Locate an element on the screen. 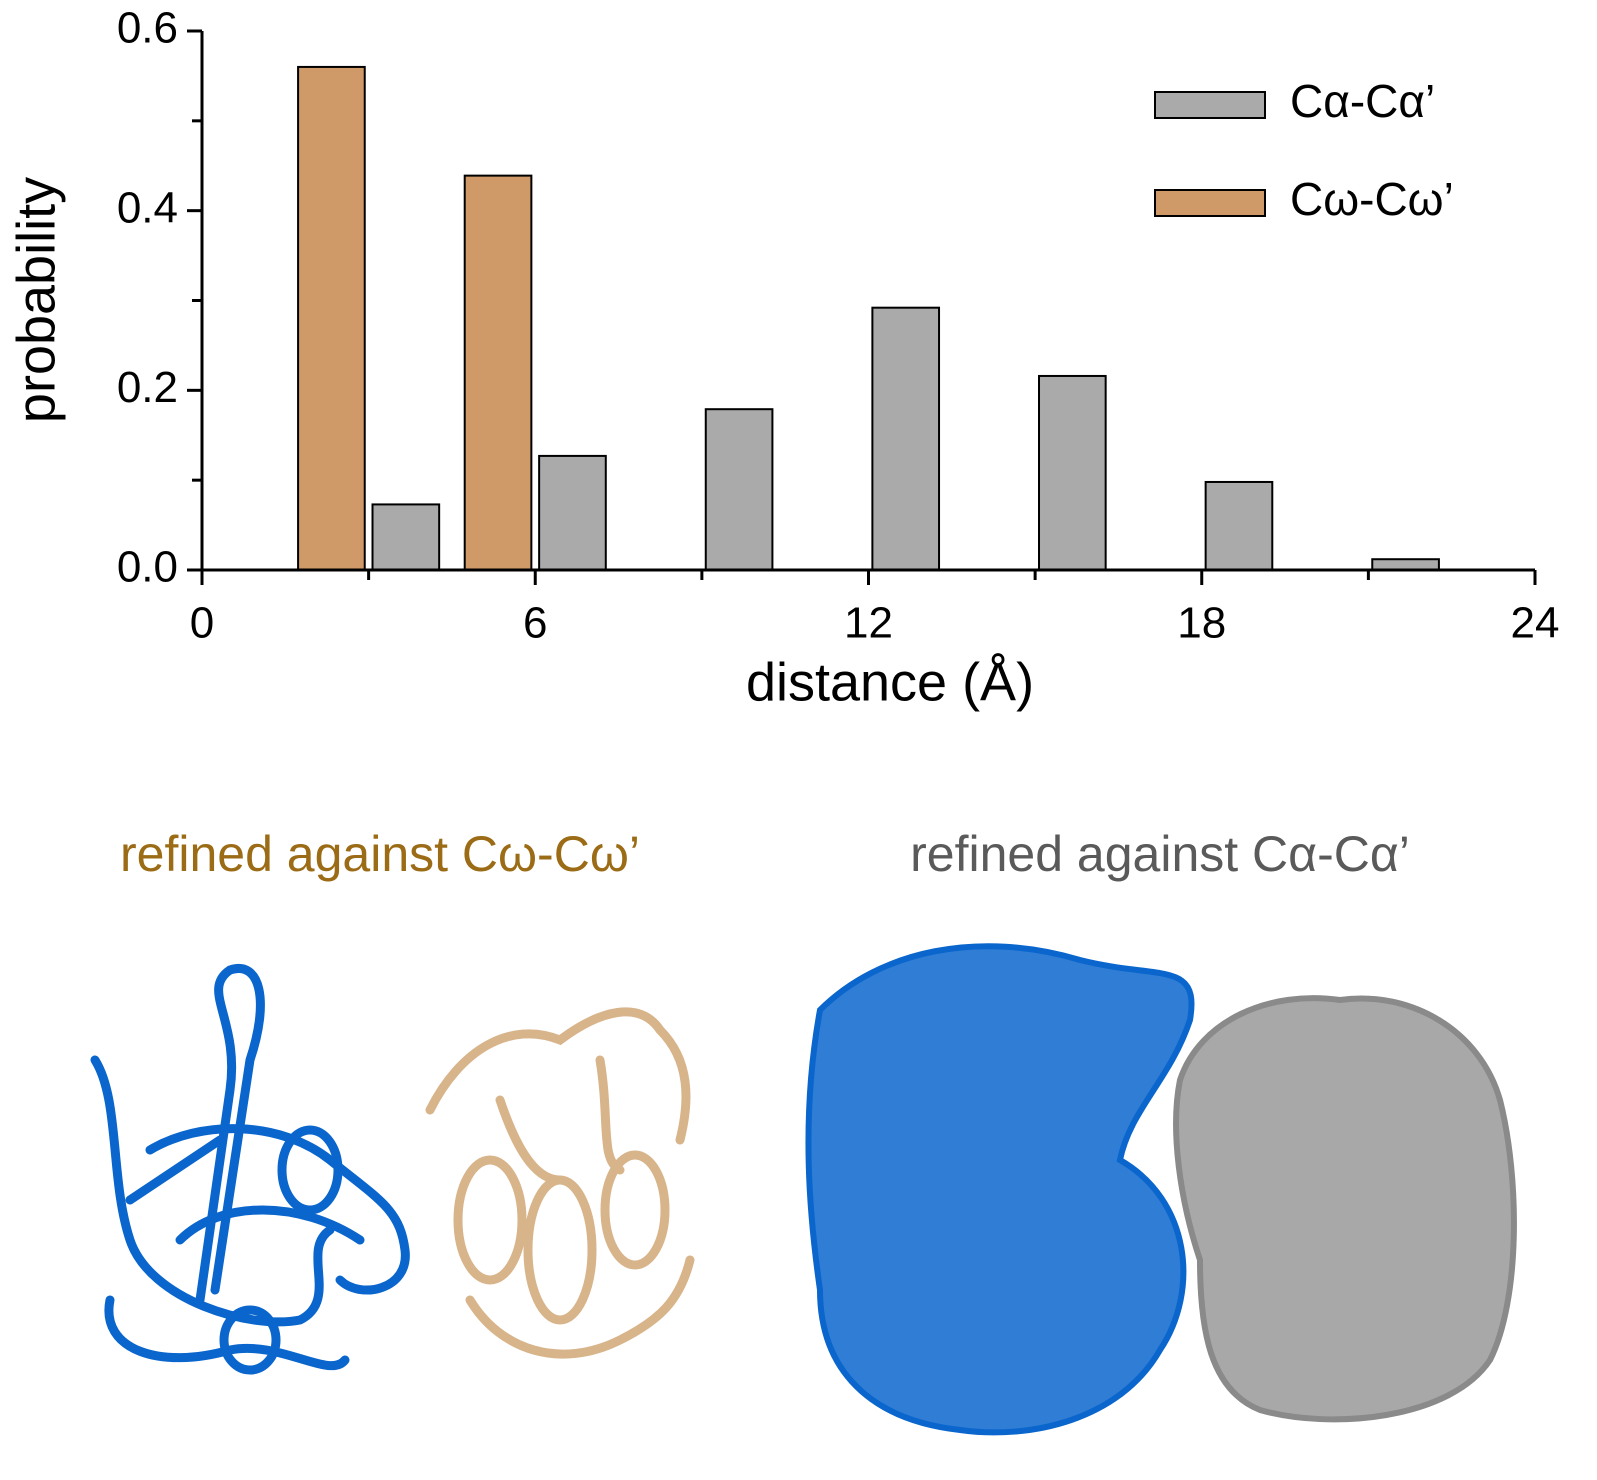  protein-tan-left is located at coordinates (560, 1183).